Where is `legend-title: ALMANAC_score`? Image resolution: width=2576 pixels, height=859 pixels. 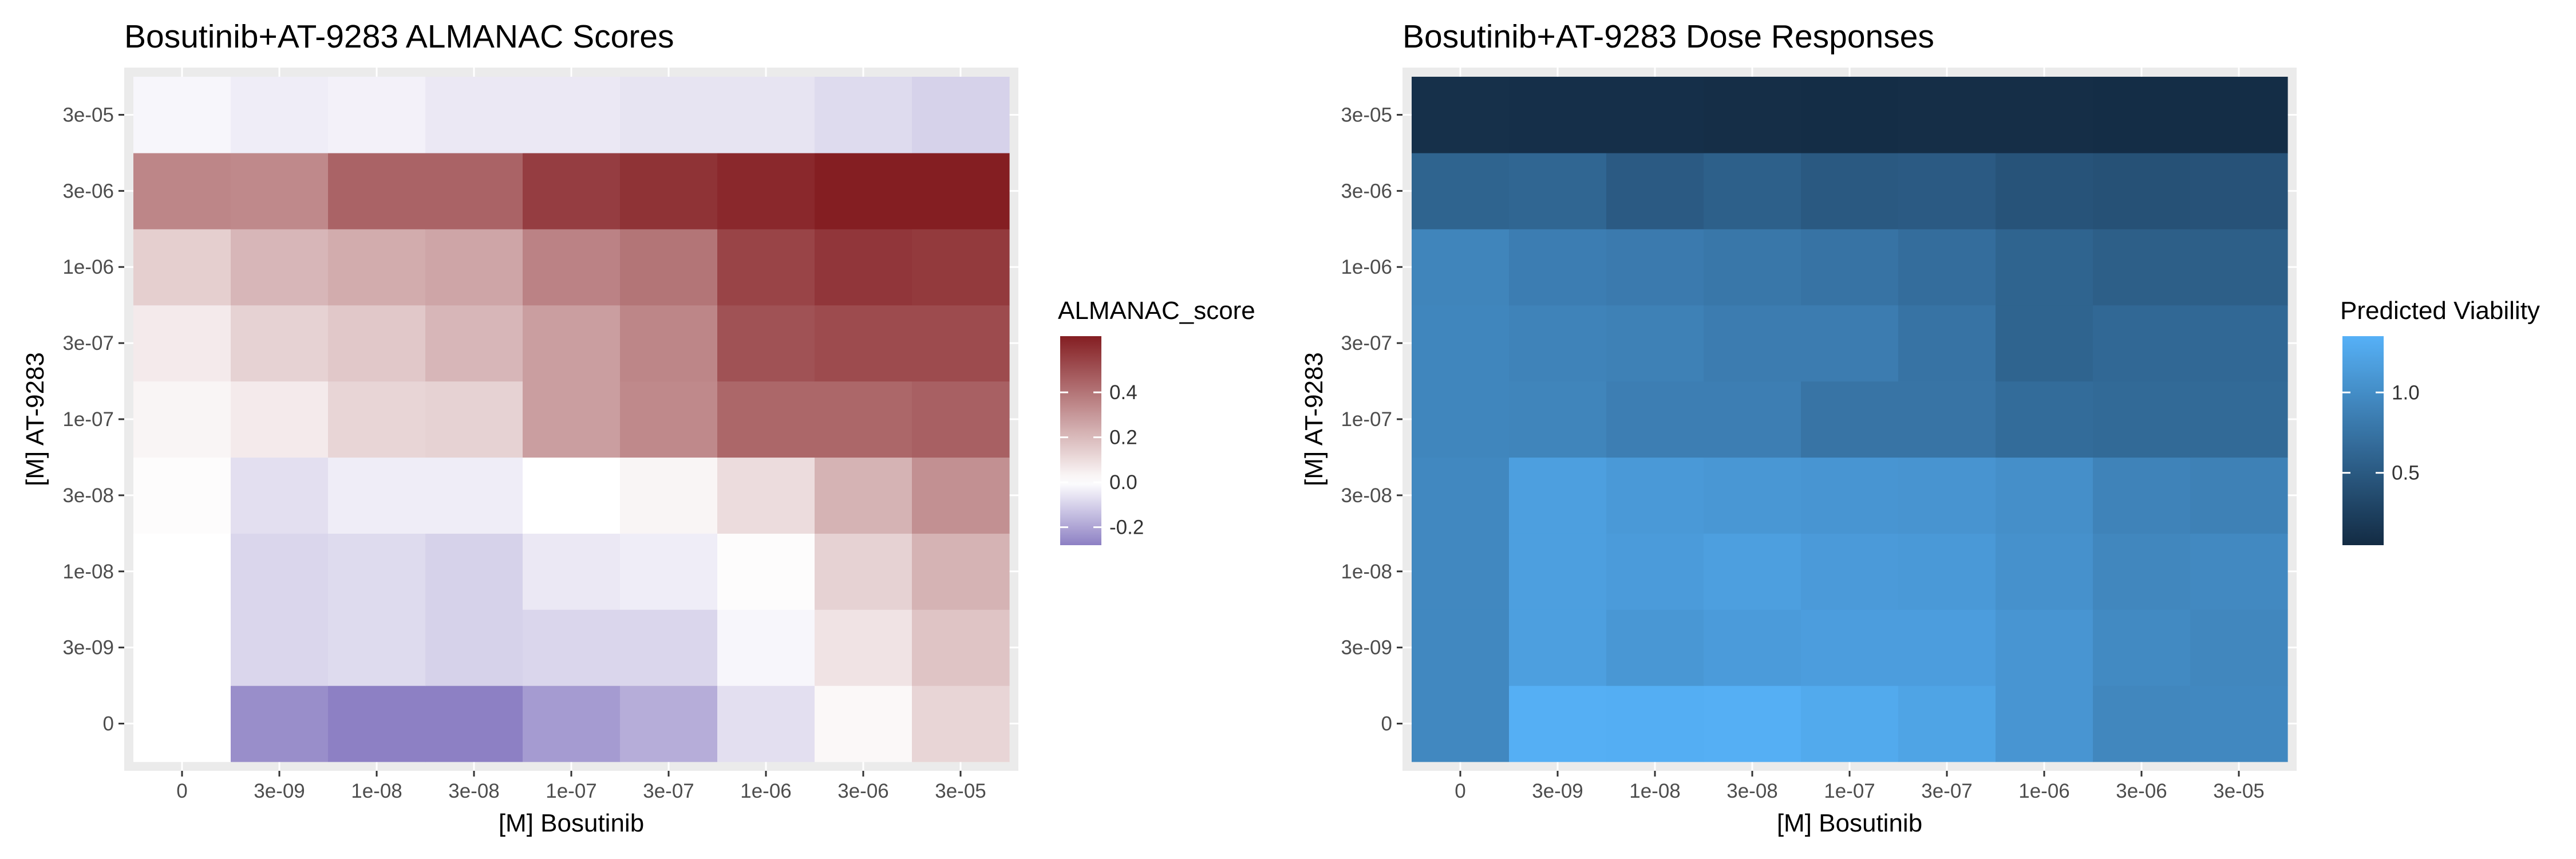 legend-title: ALMANAC_score is located at coordinates (1156, 311).